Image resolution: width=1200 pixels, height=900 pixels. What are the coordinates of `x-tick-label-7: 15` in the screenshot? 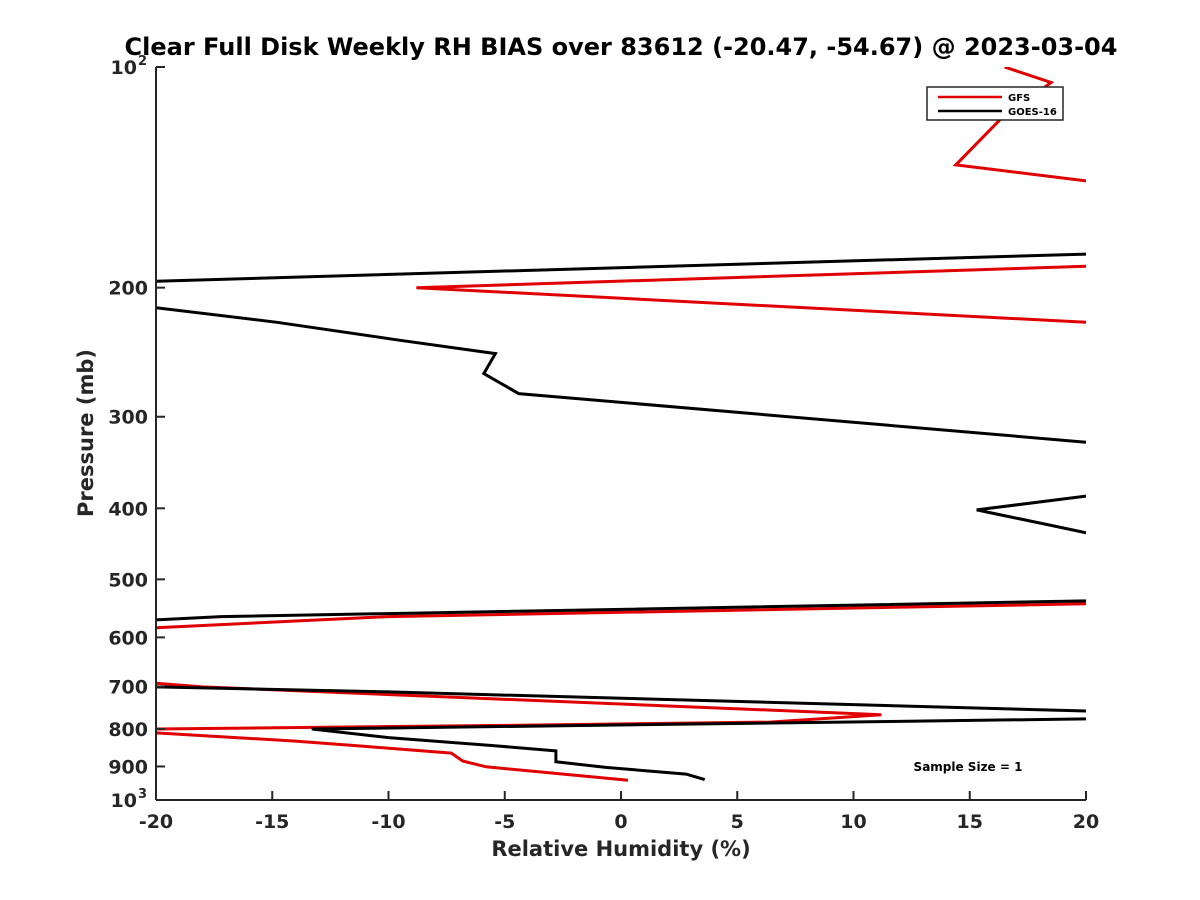 It's located at (970, 822).